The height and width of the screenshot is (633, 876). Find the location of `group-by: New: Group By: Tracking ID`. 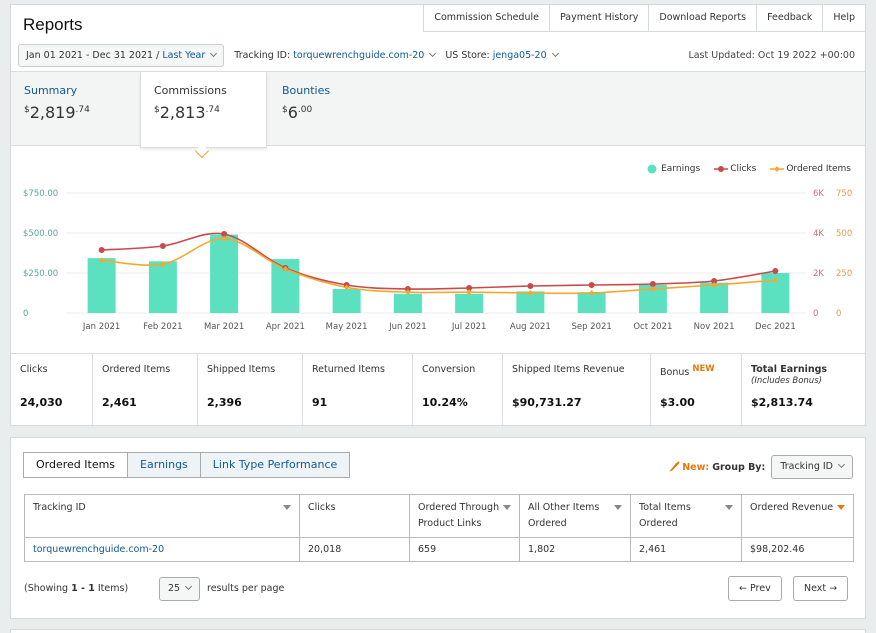

group-by: New: Group By: Tracking ID is located at coordinates (760, 467).